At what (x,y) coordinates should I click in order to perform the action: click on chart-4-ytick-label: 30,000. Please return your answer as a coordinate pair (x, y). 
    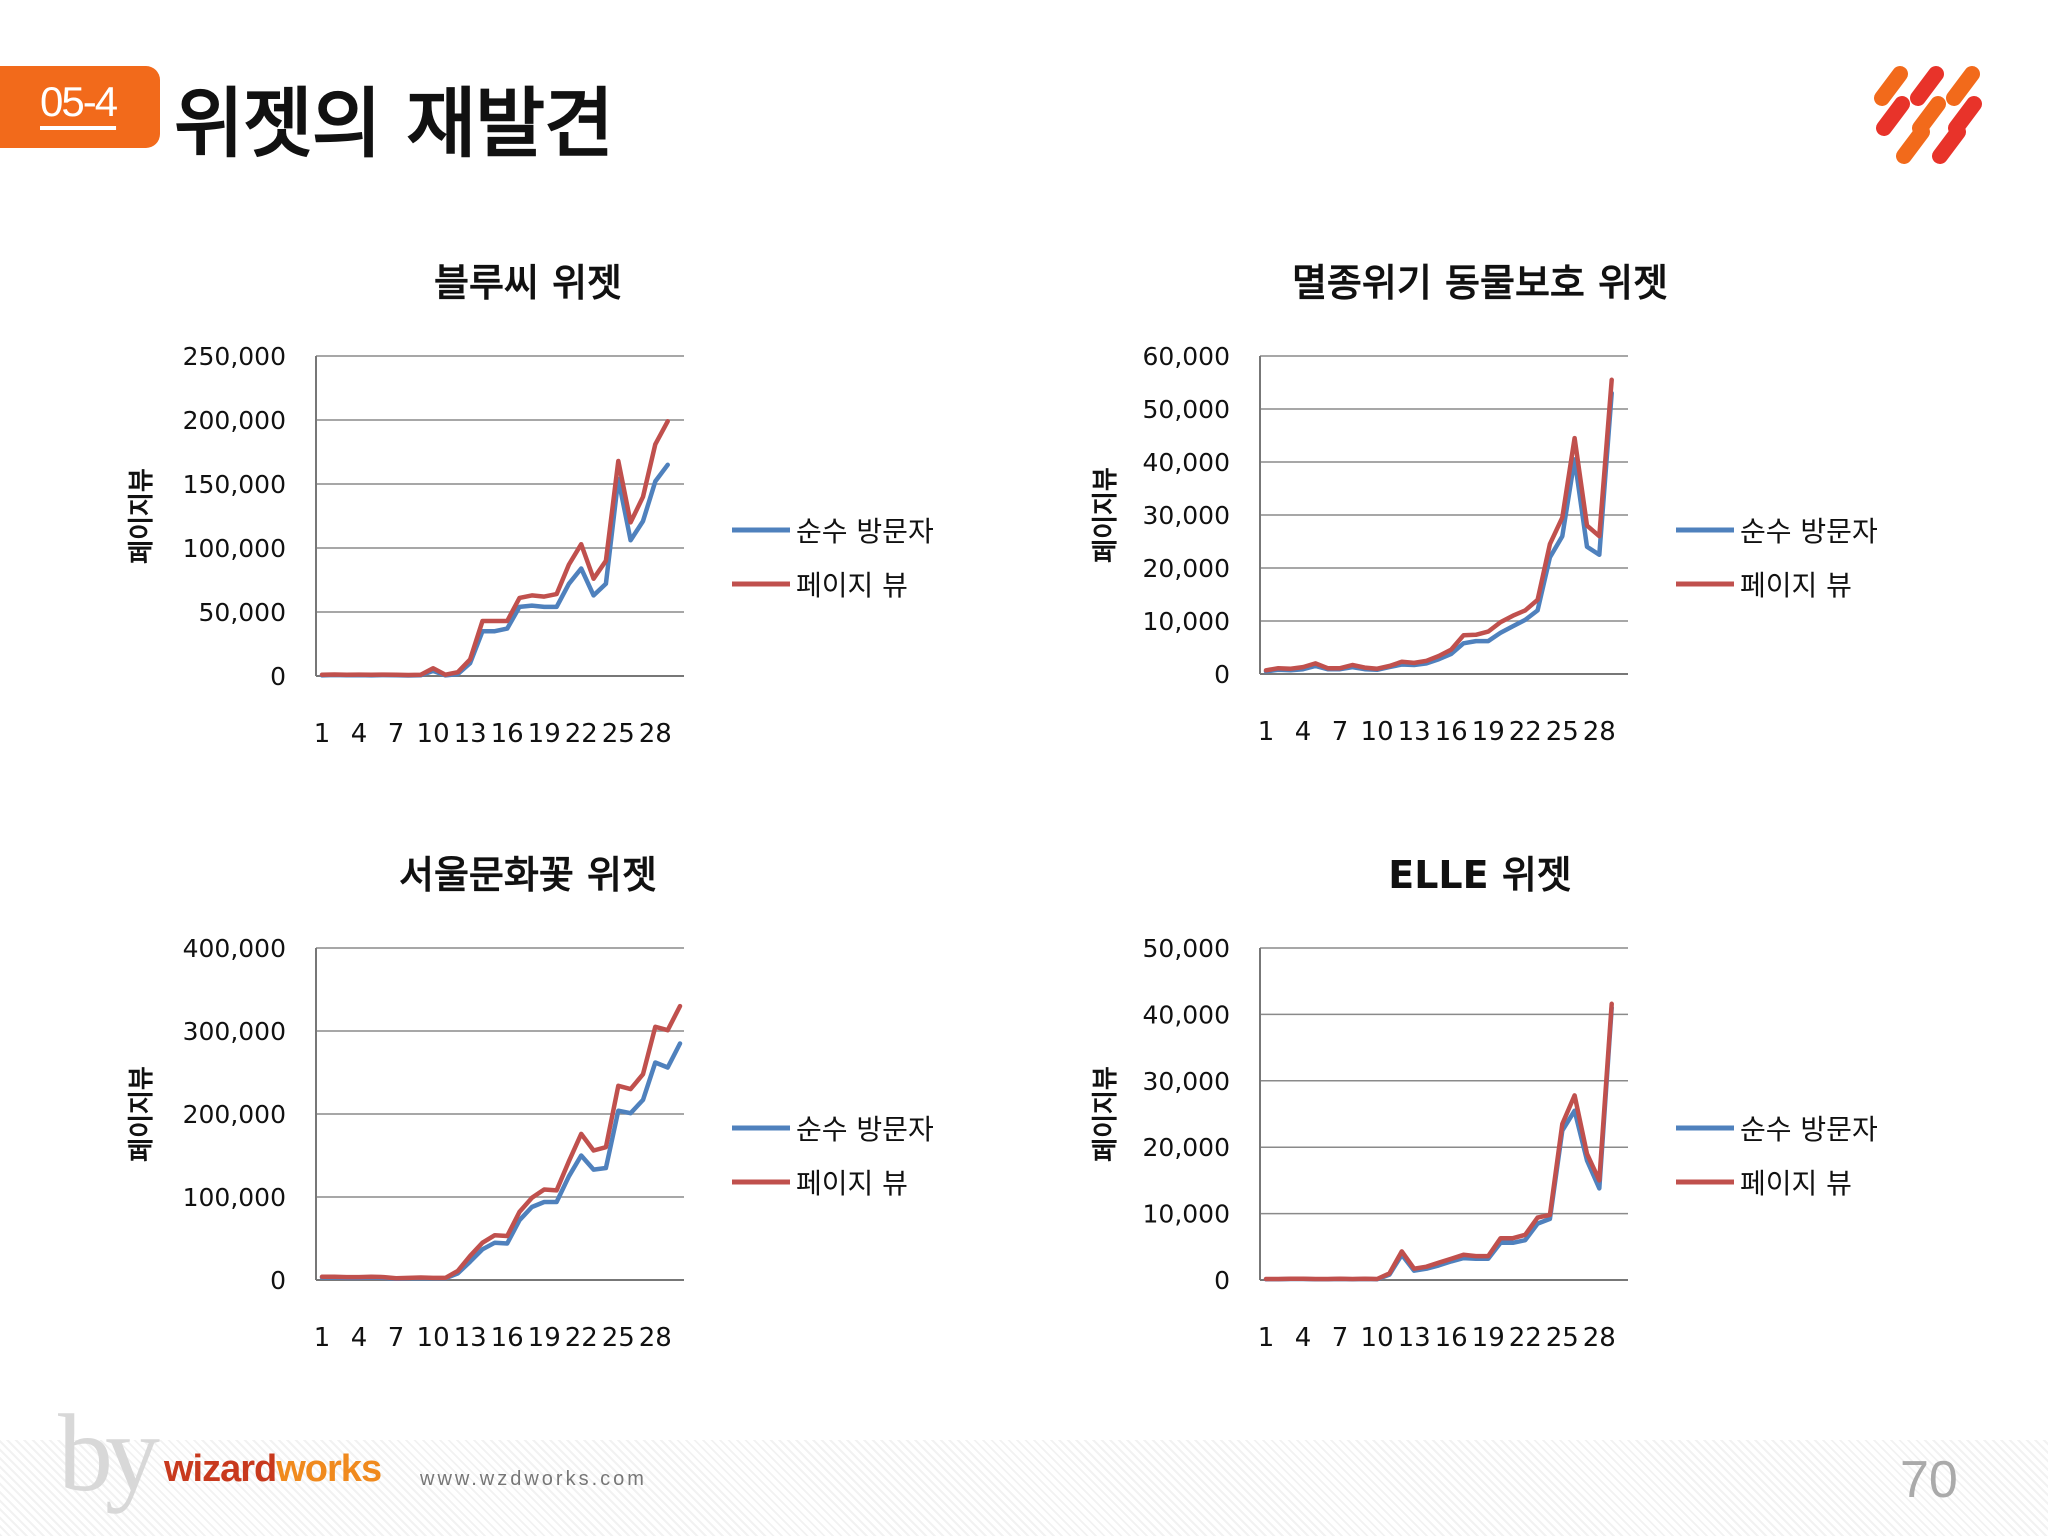
    Looking at the image, I should click on (1186, 1081).